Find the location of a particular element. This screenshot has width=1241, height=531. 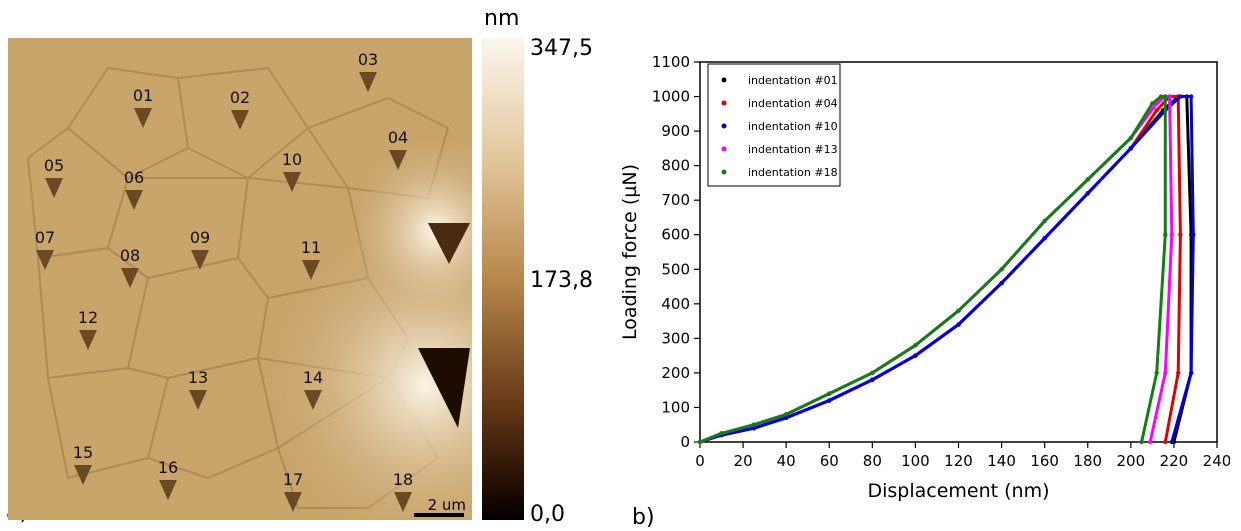

scale-bar-label: 2 um is located at coordinates (446, 505).